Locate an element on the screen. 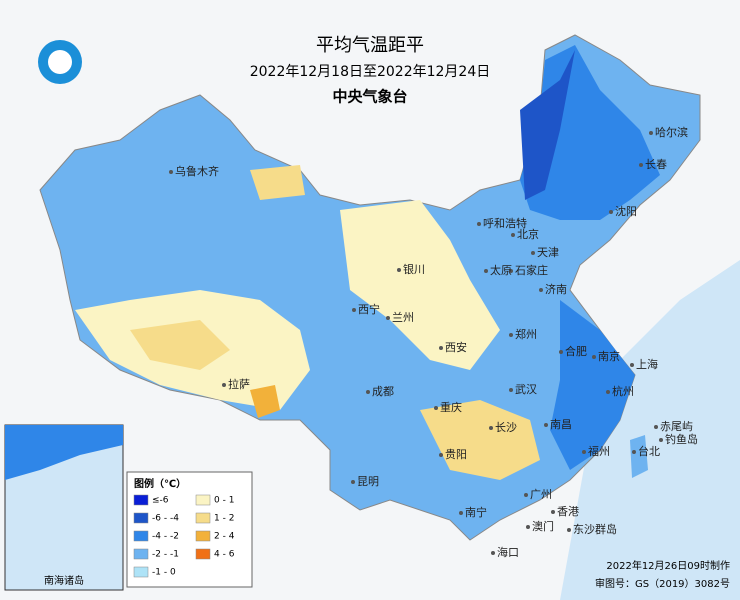 The width and height of the screenshot is (740, 600). city-label: 福州 is located at coordinates (599, 451).